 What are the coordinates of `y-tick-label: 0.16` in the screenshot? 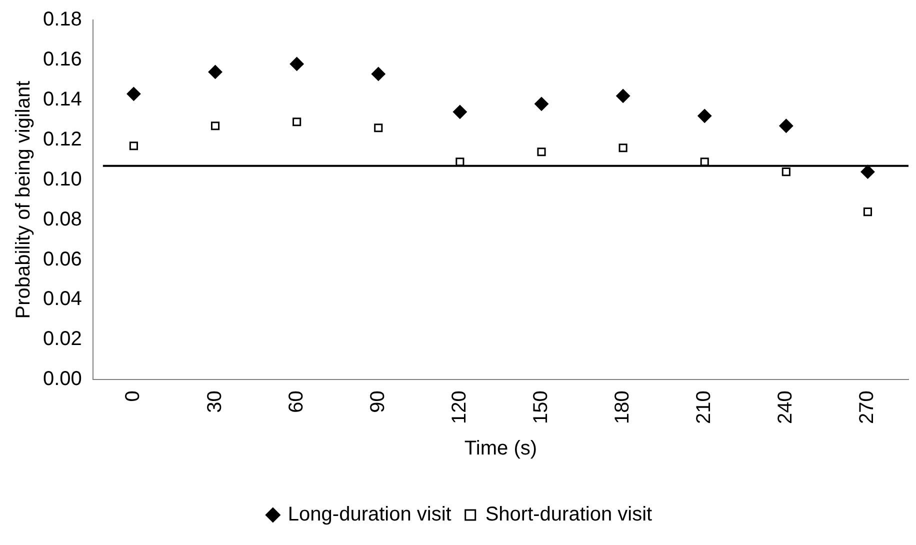 It's located at (62, 59).